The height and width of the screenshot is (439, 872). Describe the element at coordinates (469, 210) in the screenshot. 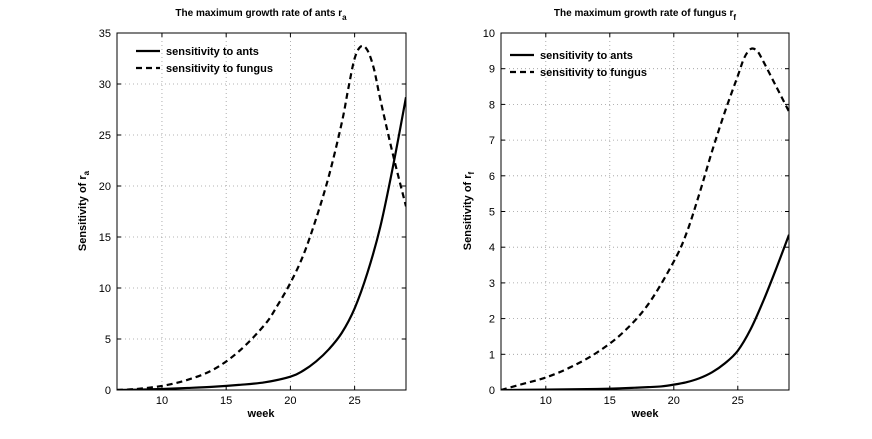

I see `y-axis-label: Sensitivity of rf` at that location.